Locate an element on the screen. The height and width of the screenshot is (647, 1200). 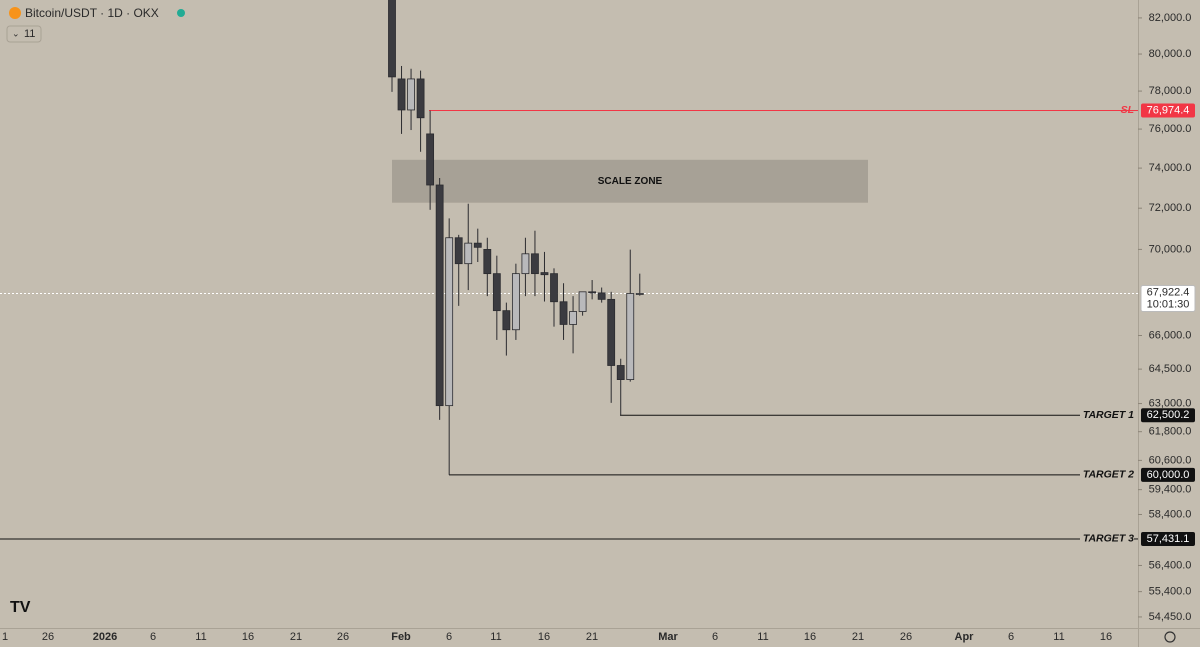
x-tick-label: Apr is located at coordinates (965, 637).